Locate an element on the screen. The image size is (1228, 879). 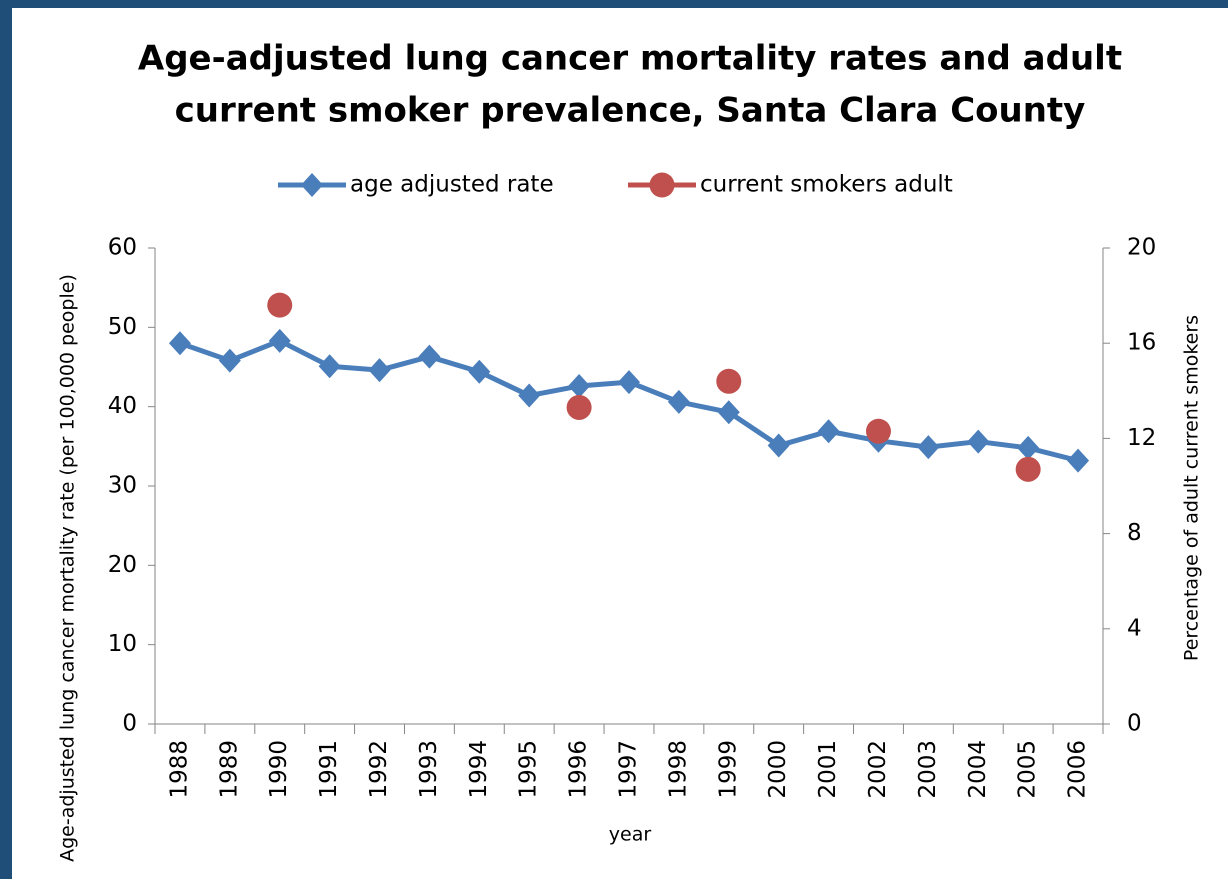
x-tick-label: 1993 is located at coordinates (429, 769).